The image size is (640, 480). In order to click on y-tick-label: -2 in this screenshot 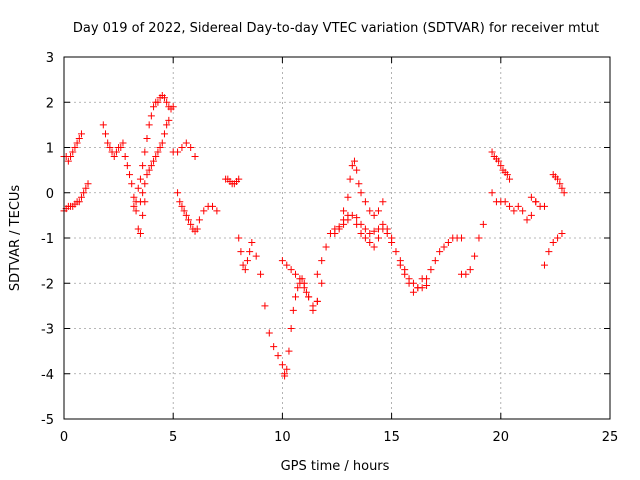, I will do `click(47, 284)`.